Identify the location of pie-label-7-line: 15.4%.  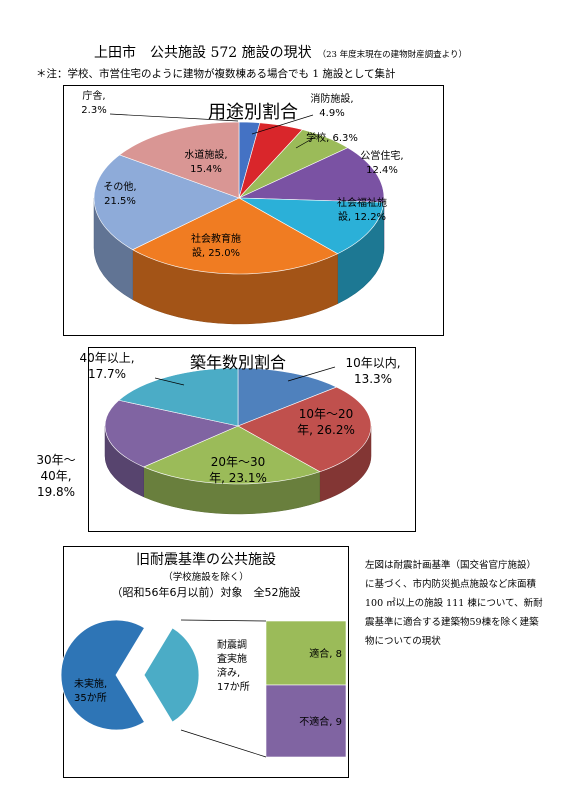
(206, 169).